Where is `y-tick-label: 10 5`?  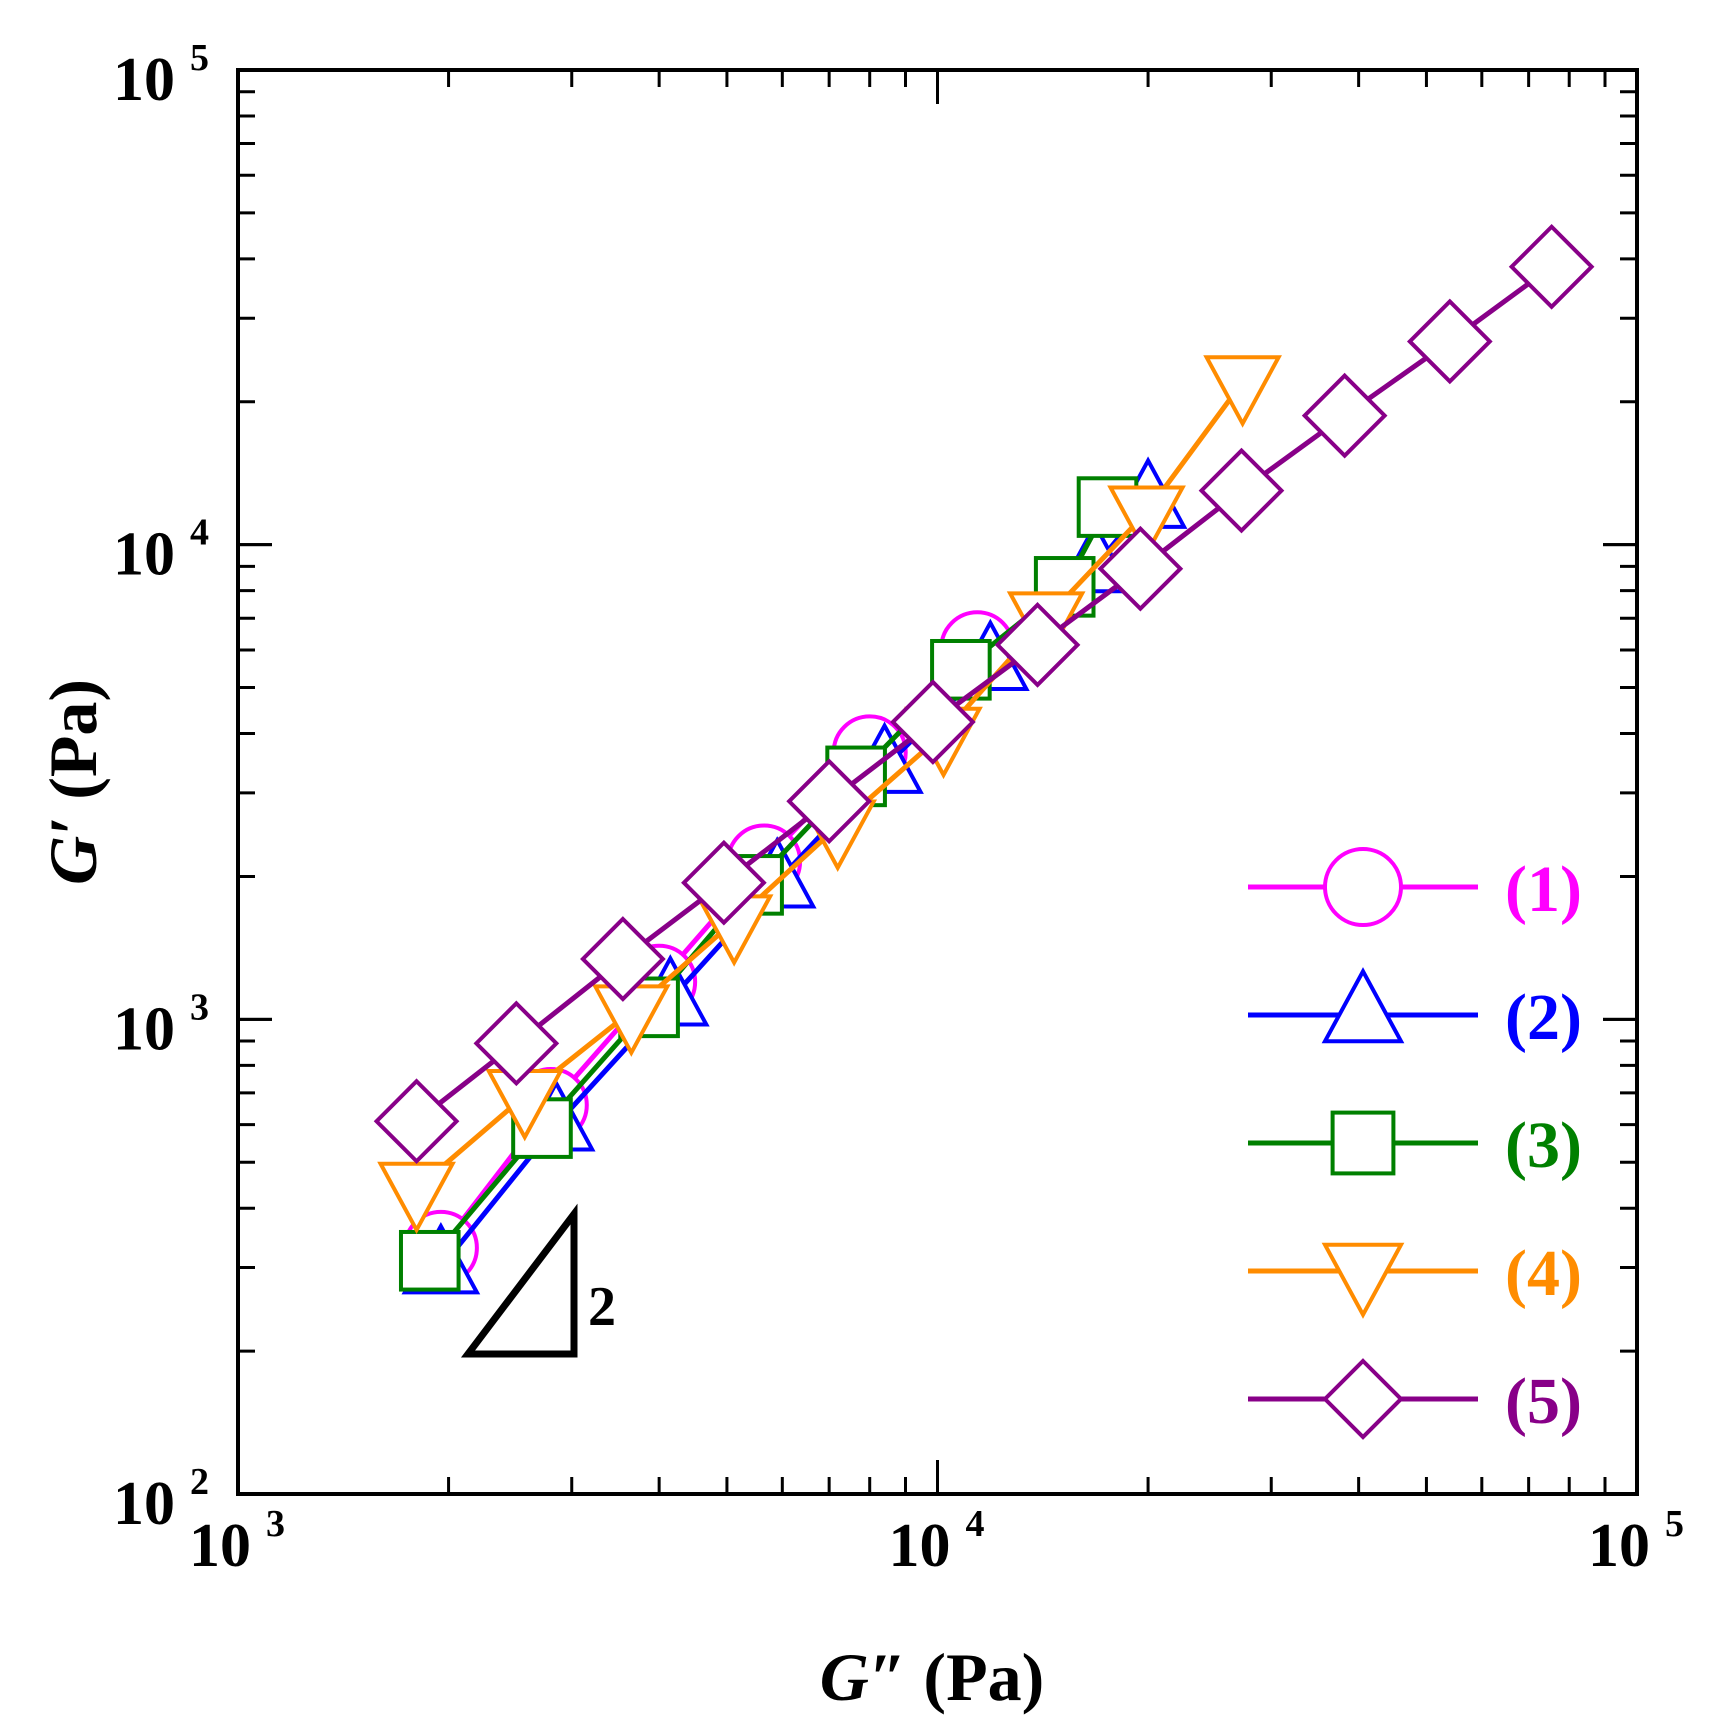 y-tick-label: 10 5 is located at coordinates (161, 75).